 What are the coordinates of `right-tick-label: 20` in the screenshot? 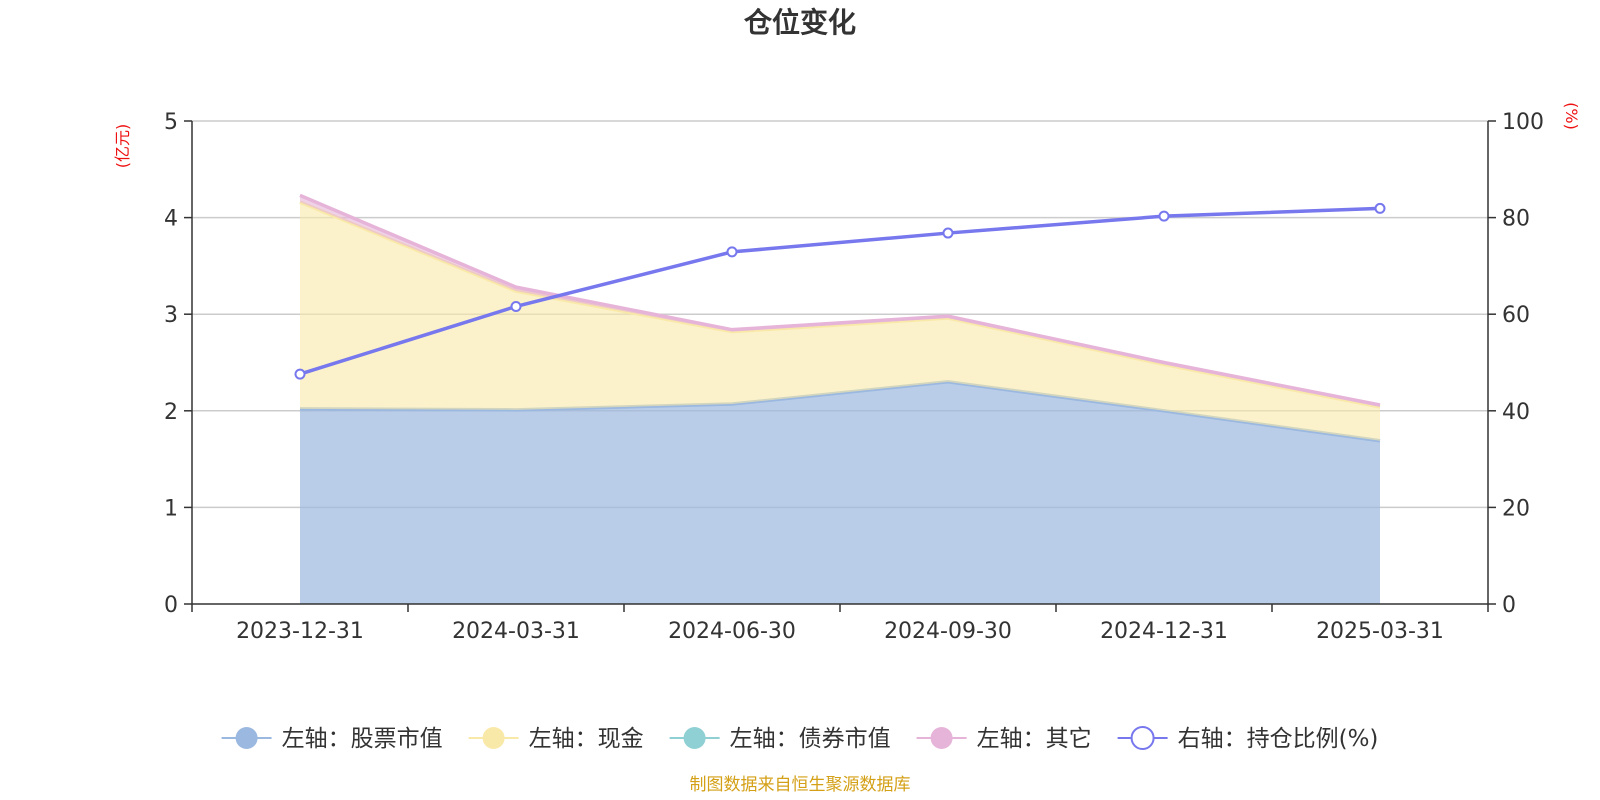 It's located at (1516, 508).